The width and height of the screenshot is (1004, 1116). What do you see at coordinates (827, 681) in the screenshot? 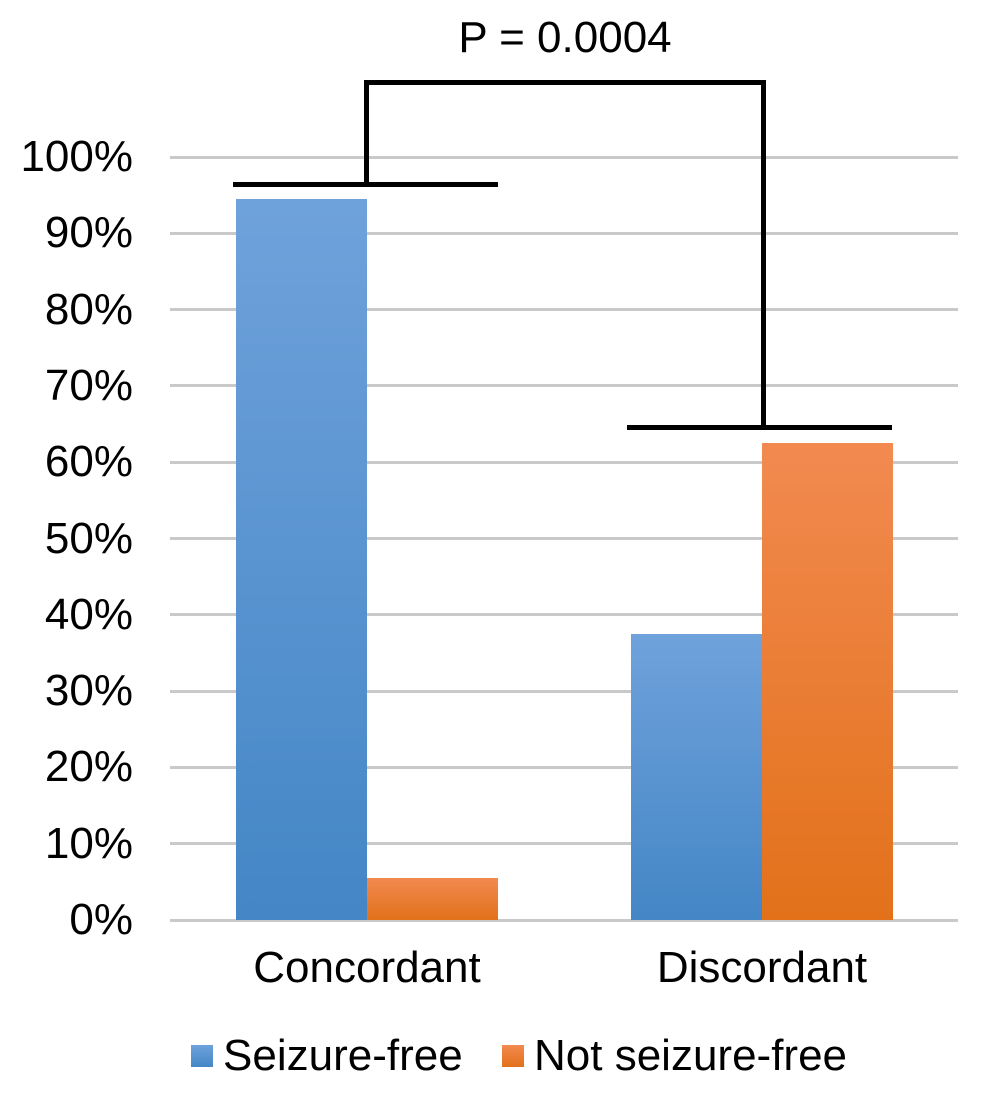
I see `bar-discordant-not-seizure-free` at bounding box center [827, 681].